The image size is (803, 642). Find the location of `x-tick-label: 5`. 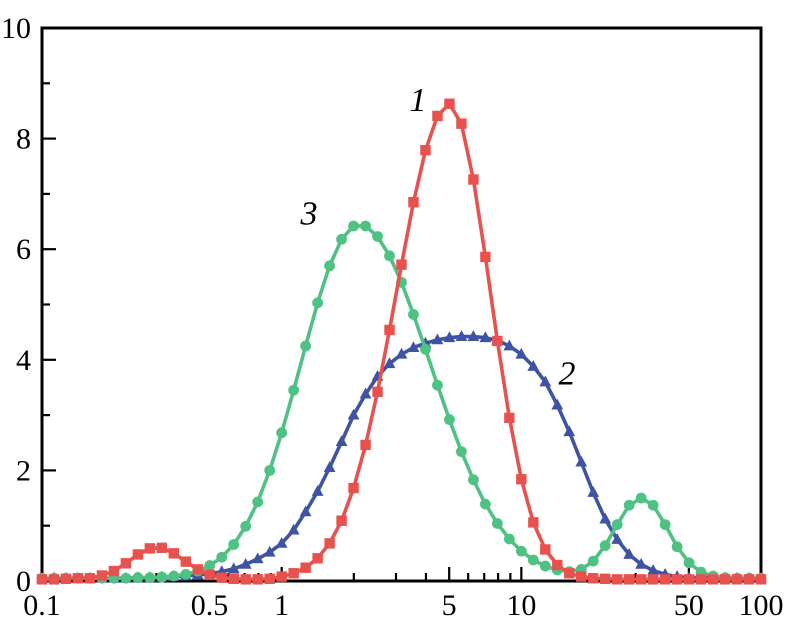

x-tick-label: 5 is located at coordinates (449, 605).